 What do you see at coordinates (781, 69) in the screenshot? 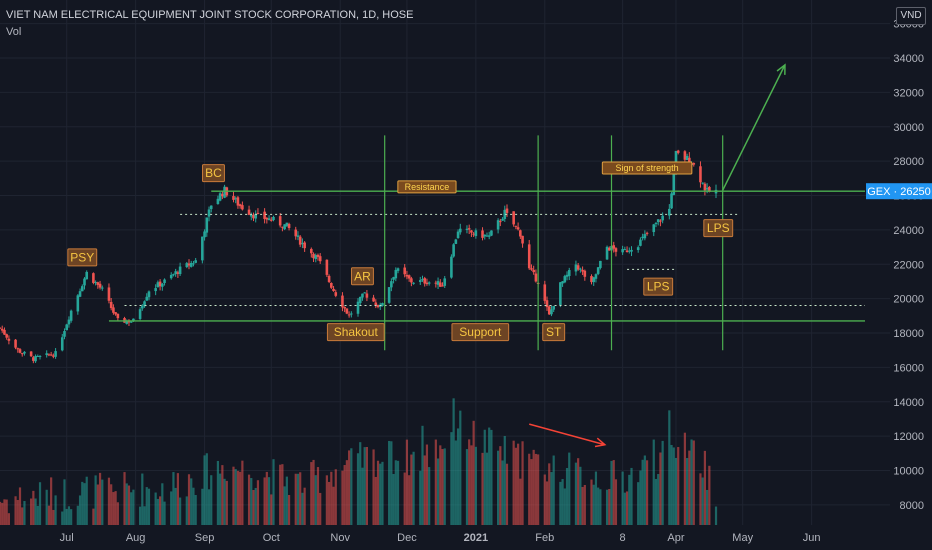
I see `breakout-arrow-head` at bounding box center [781, 69].